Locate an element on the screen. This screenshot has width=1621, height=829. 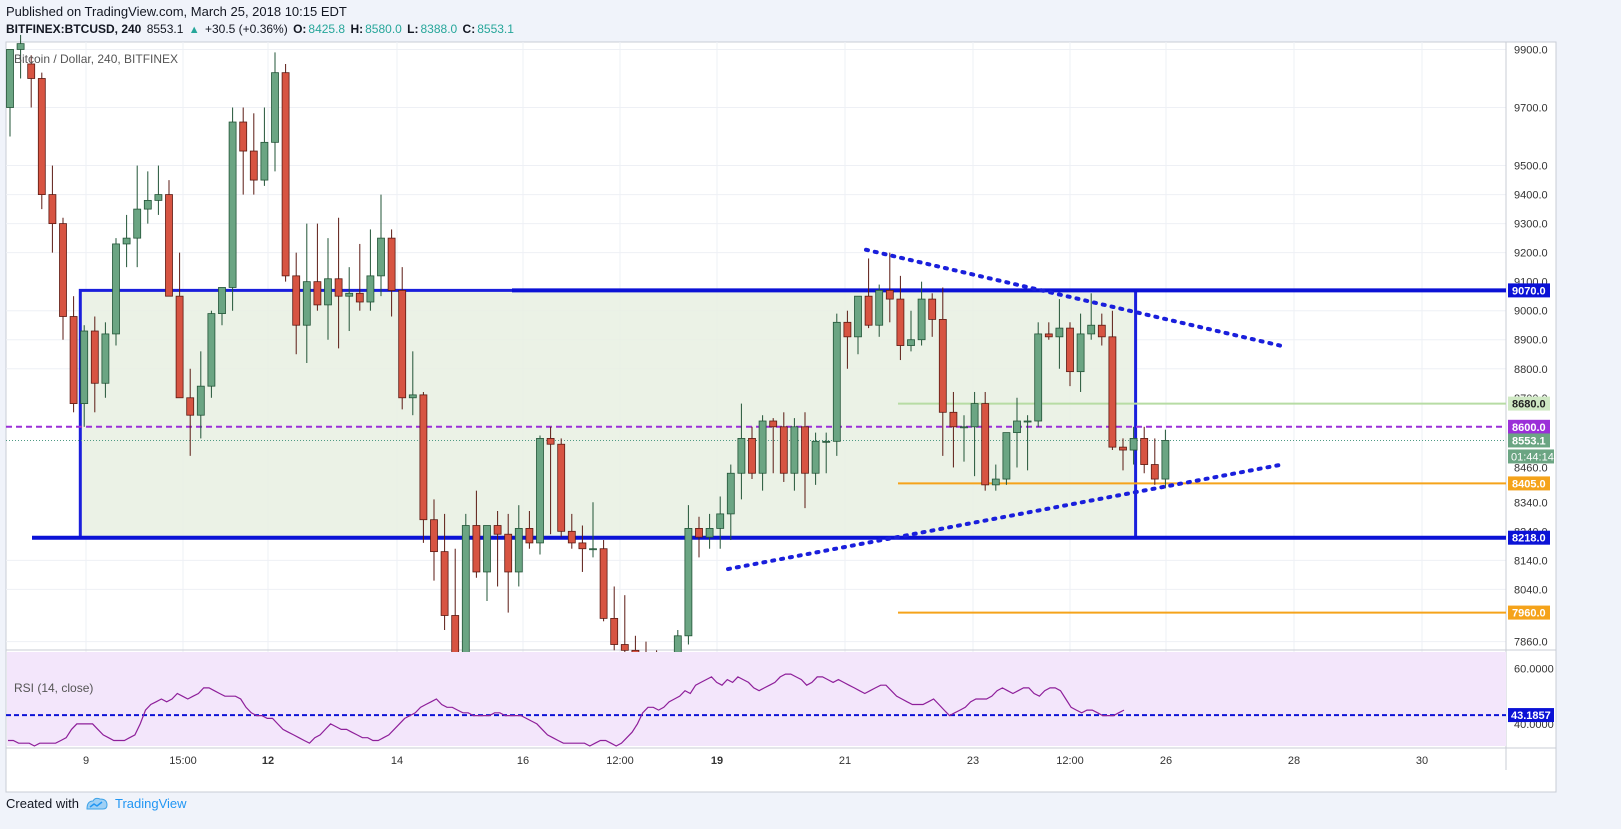
countdown-label: 01:44:14 is located at coordinates (1532, 457).